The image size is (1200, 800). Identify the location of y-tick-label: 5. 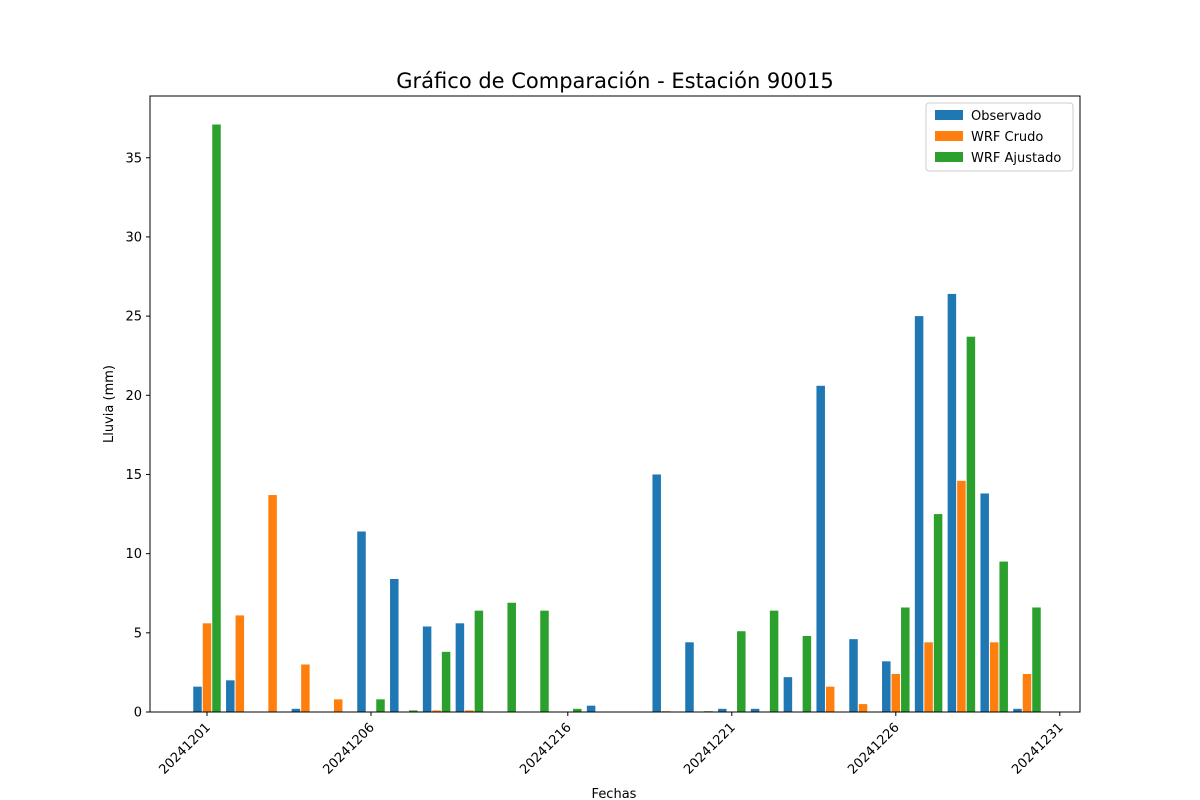
(138, 633).